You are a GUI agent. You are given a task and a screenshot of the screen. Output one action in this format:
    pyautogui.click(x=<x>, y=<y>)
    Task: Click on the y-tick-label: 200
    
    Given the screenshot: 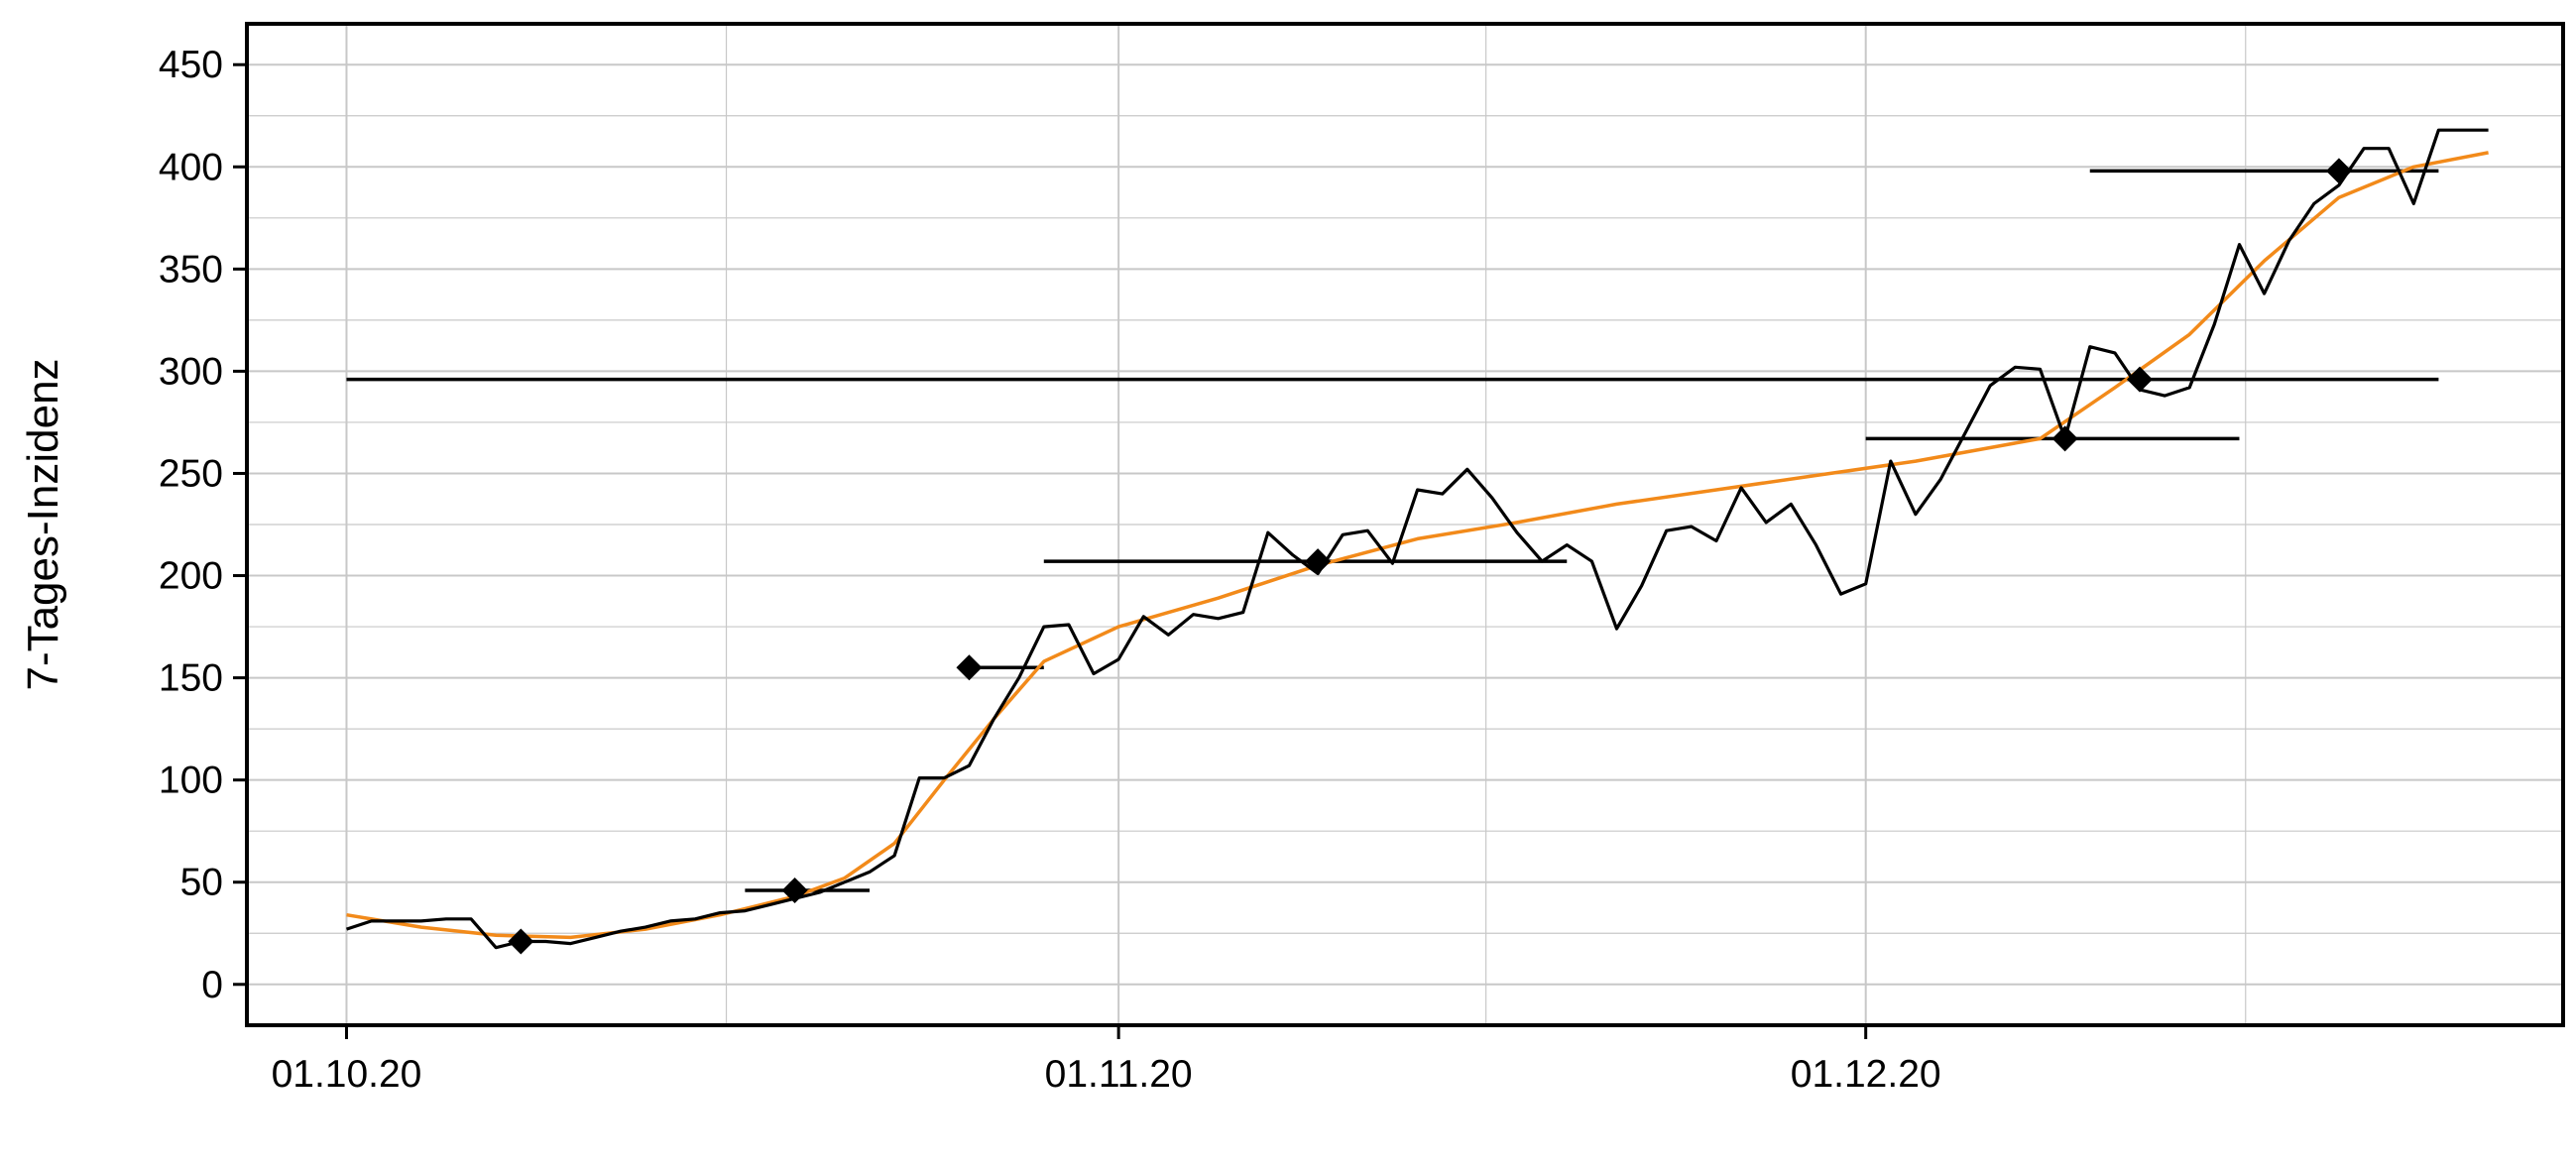 What is the action you would take?
    pyautogui.click(x=191, y=576)
    